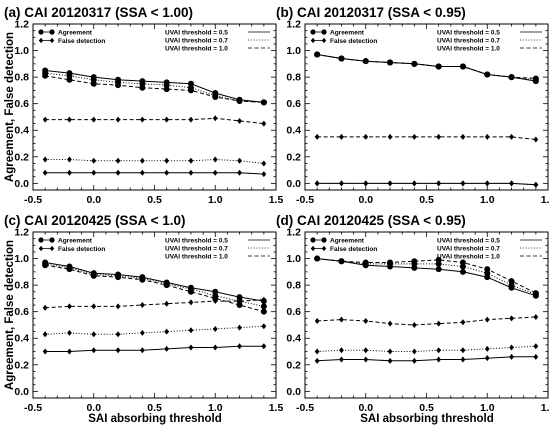 The height and width of the screenshot is (427, 550). Describe the element at coordinates (196, 32) in the screenshot. I see `legend-uvai-label: UVAI threshold = 0.5` at that location.